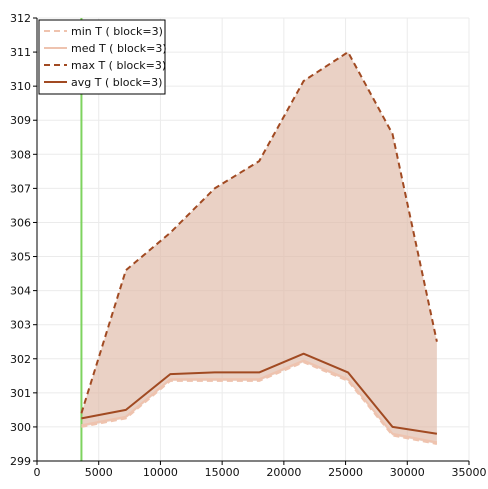 The width and height of the screenshot is (488, 489). Describe the element at coordinates (222, 472) in the screenshot. I see `x-tick-label: 15000` at that location.